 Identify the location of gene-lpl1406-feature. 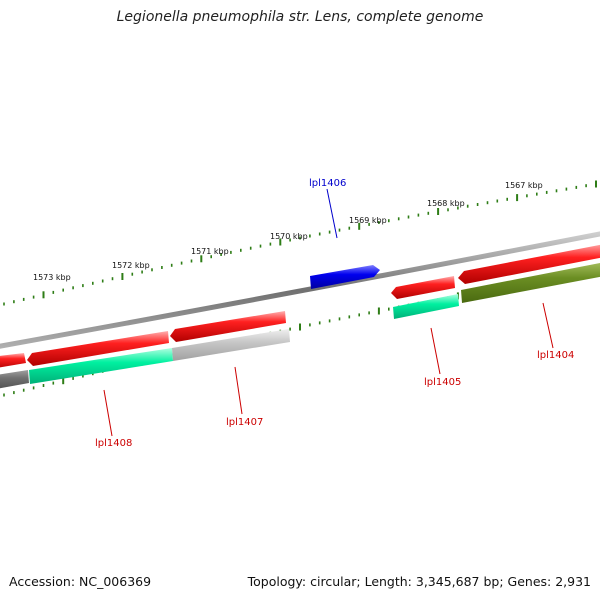
(345, 277).